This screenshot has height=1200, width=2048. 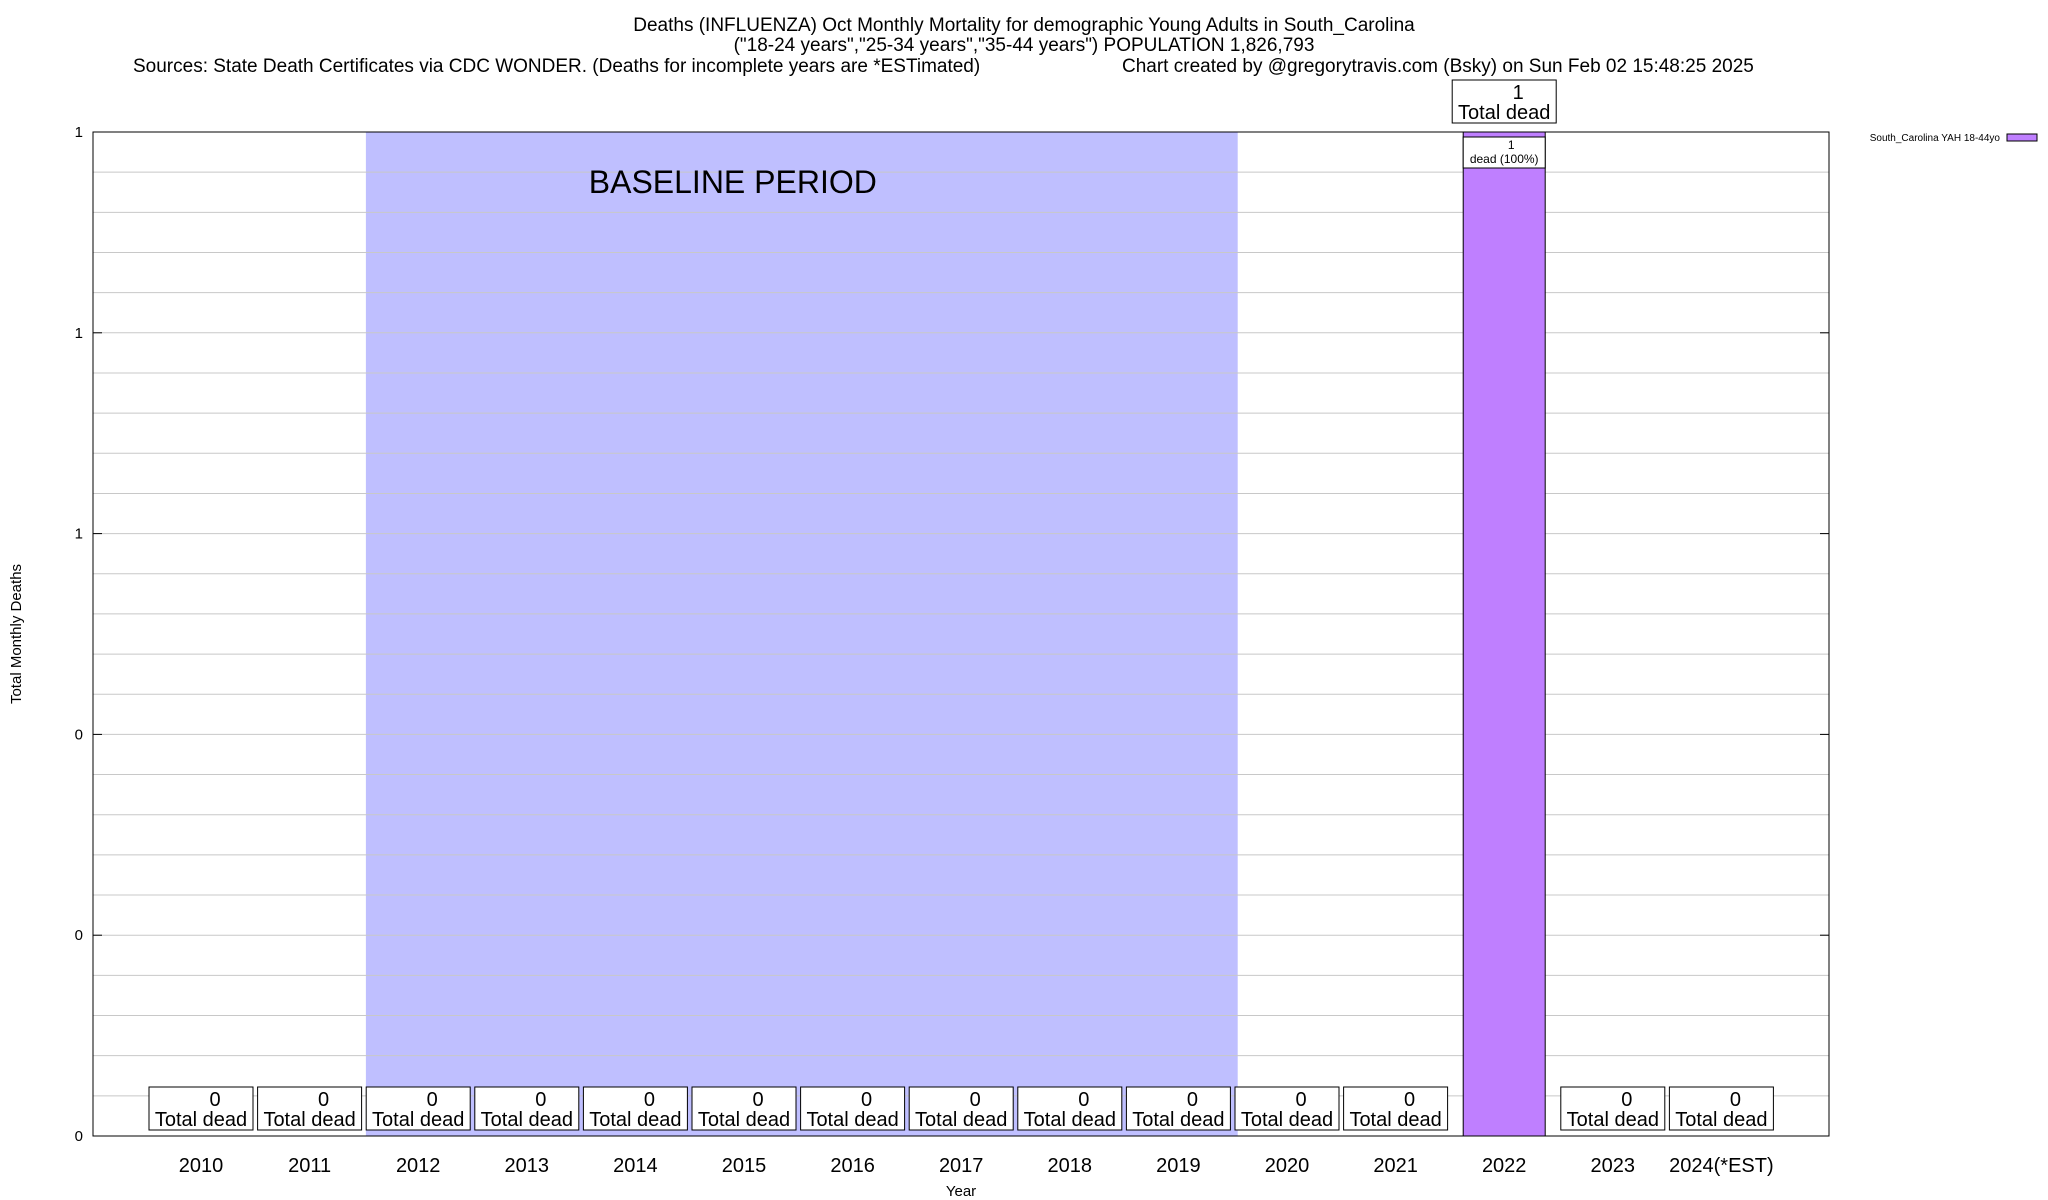 I want to click on legend-swatch, so click(x=2022, y=137).